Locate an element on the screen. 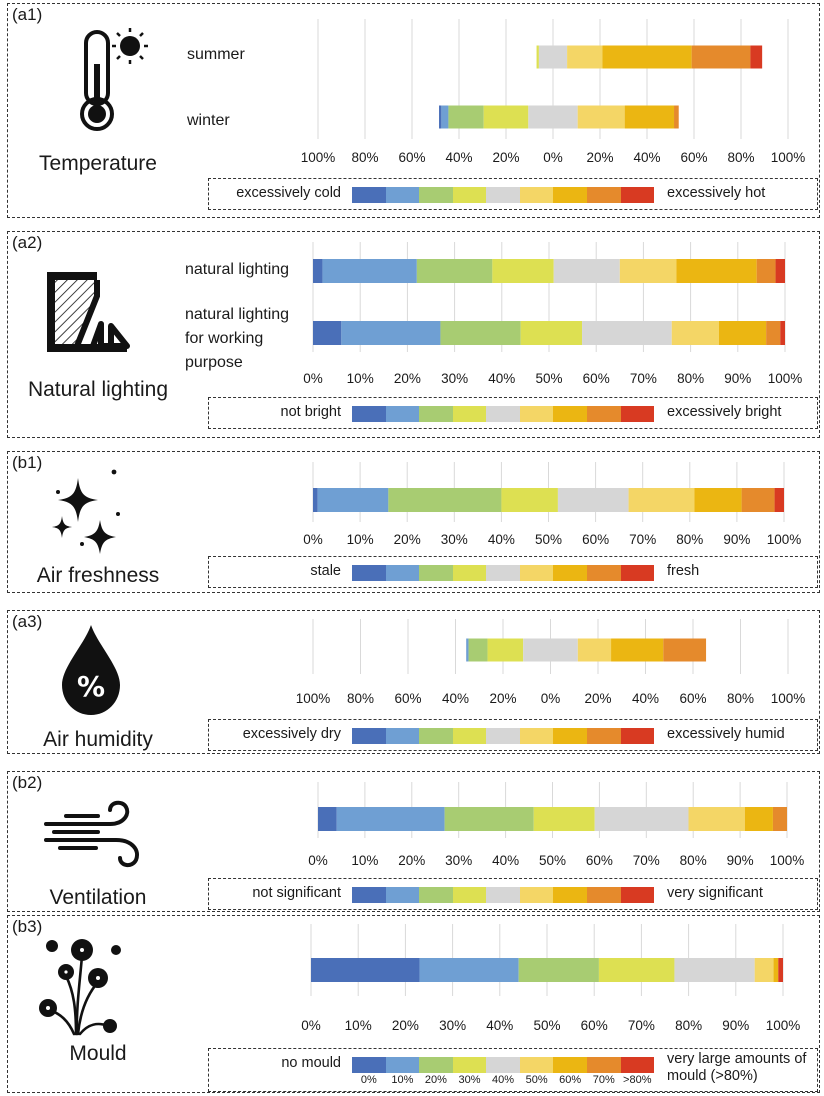 The width and height of the screenshot is (824, 1096). legend-scale-label: 20% is located at coordinates (435, 1080).